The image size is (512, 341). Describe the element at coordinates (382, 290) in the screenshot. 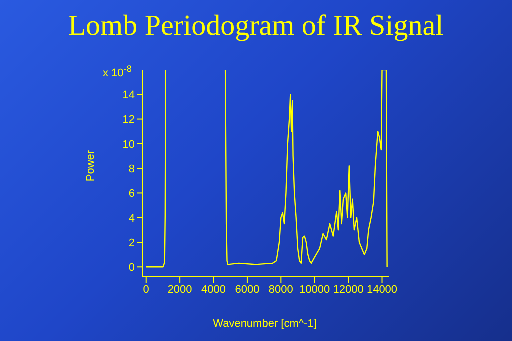

I see `x-tick-label: 14000` at that location.